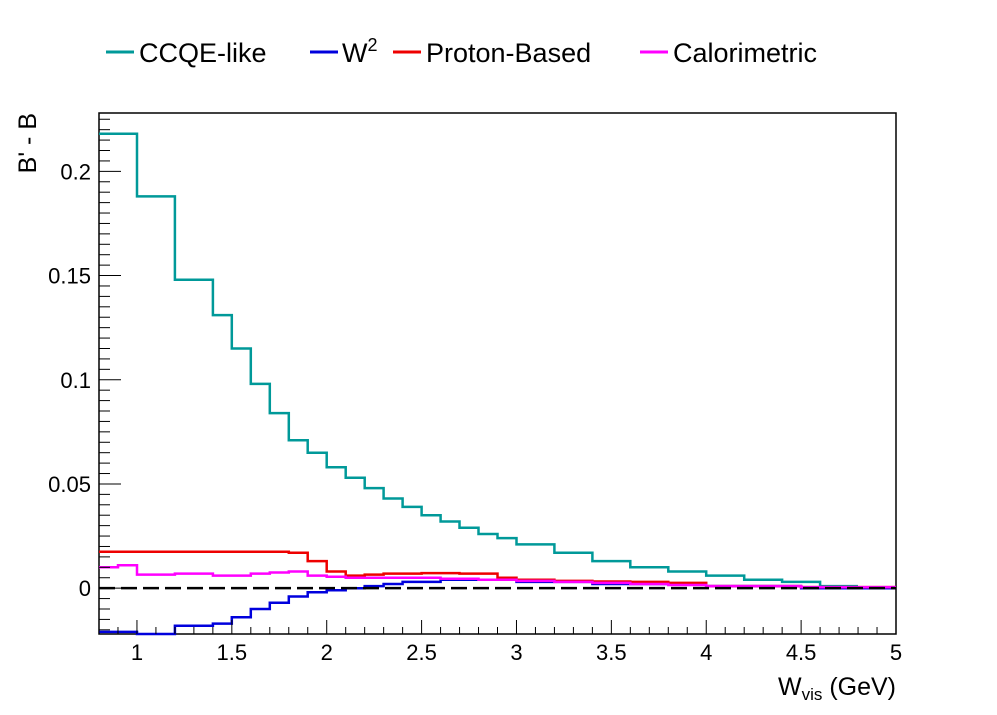 The width and height of the screenshot is (997, 715). I want to click on x-tick-label: 5, so click(896, 652).